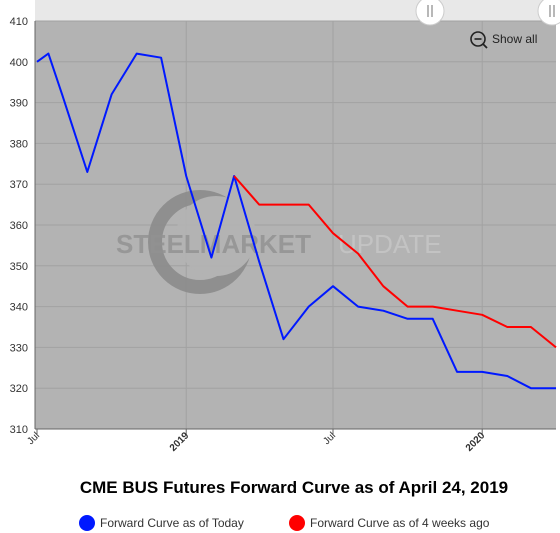 This screenshot has height=533, width=560. Describe the element at coordinates (485, 46) in the screenshot. I see `zoom-out-handle` at that location.